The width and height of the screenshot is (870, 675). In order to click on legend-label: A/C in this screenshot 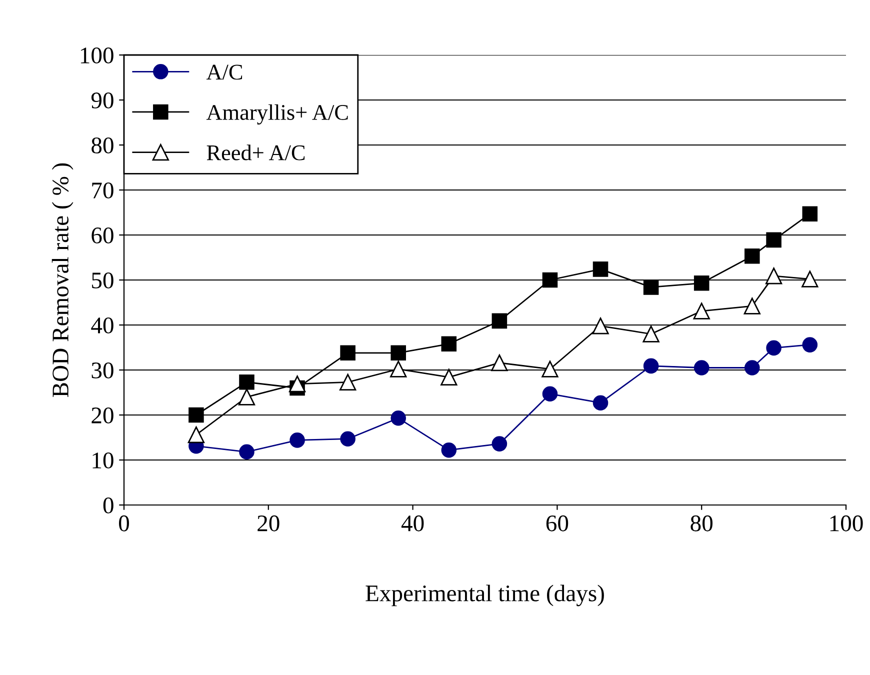, I will do `click(224, 72)`.